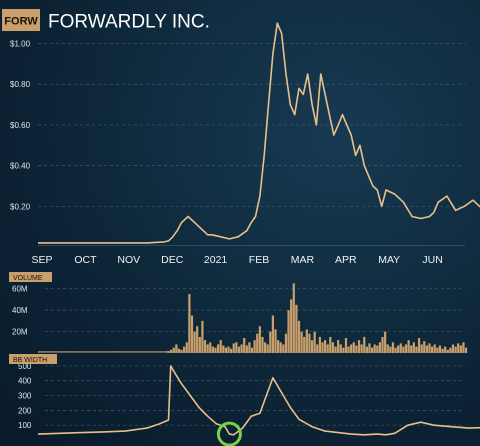 Image resolution: width=480 pixels, height=446 pixels. What do you see at coordinates (255, 310) in the screenshot?
I see `volume-grid` at bounding box center [255, 310].